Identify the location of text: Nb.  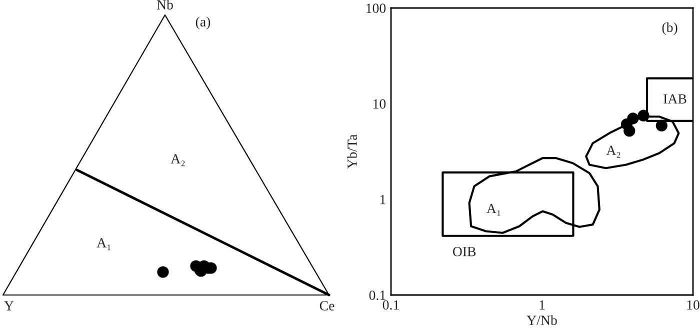
(164, 5).